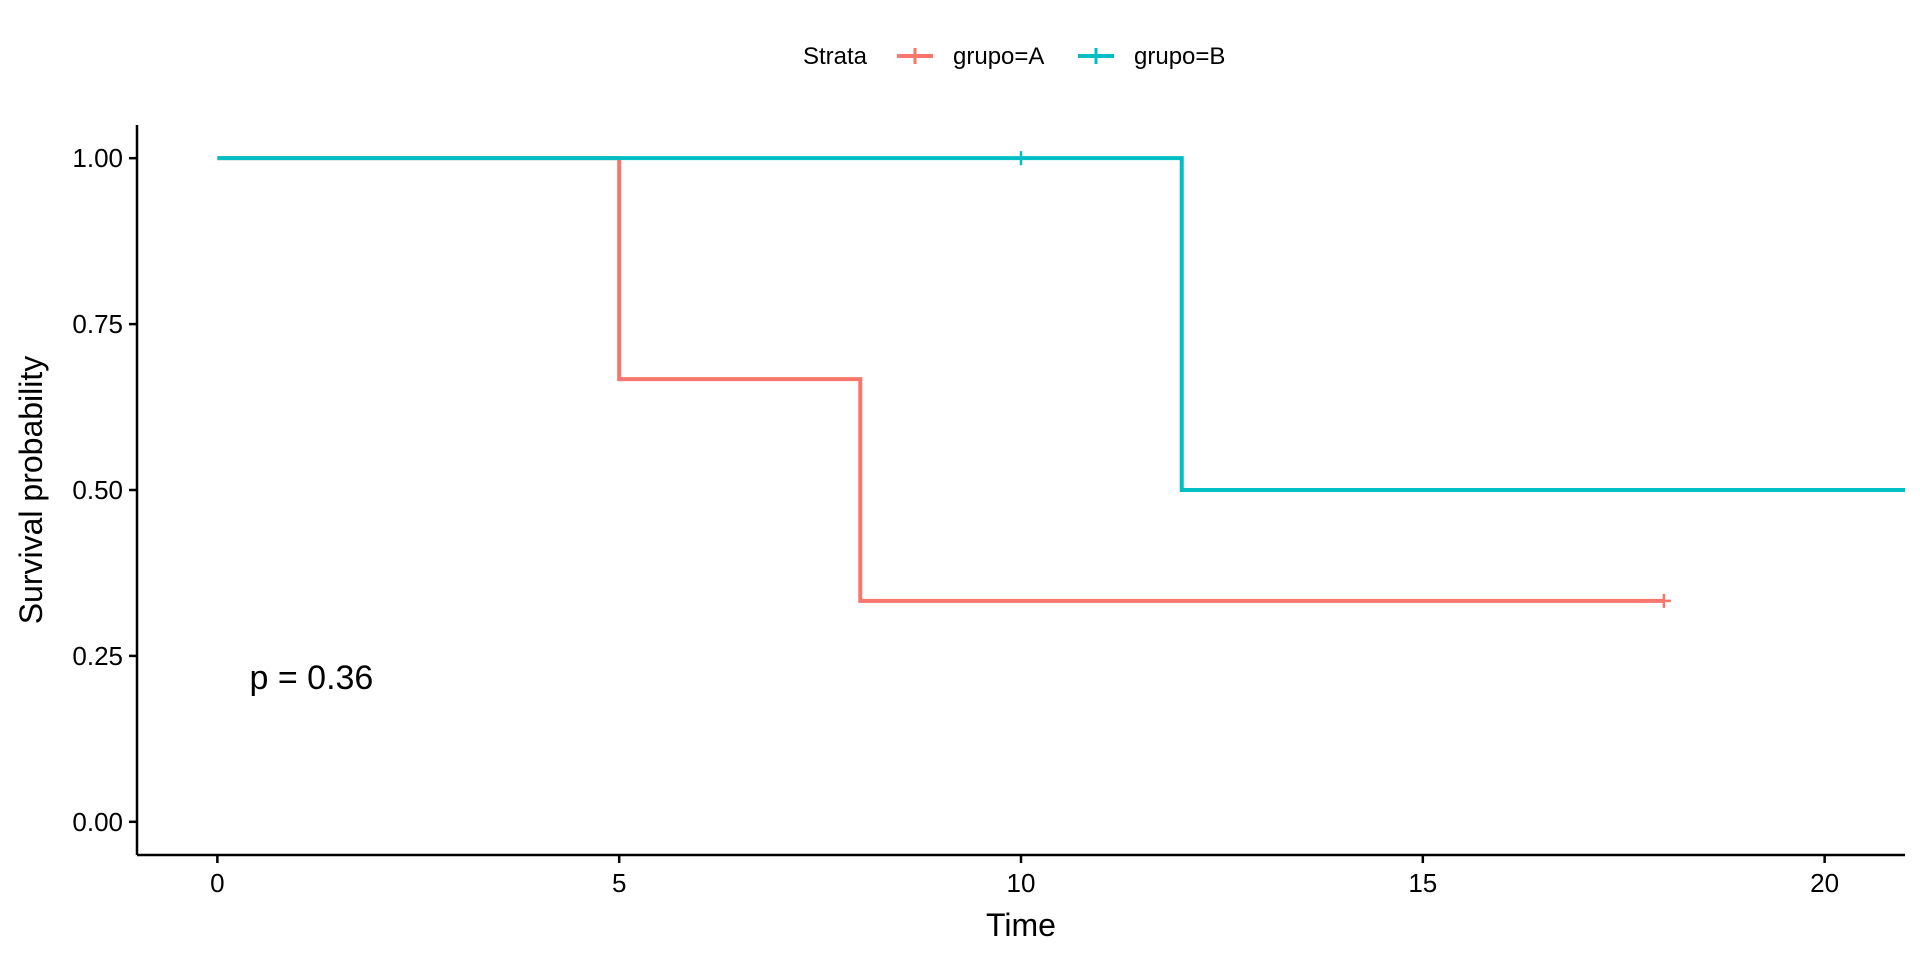  Describe the element at coordinates (97, 656) in the screenshot. I see `y-tick-label: 0.25` at that location.